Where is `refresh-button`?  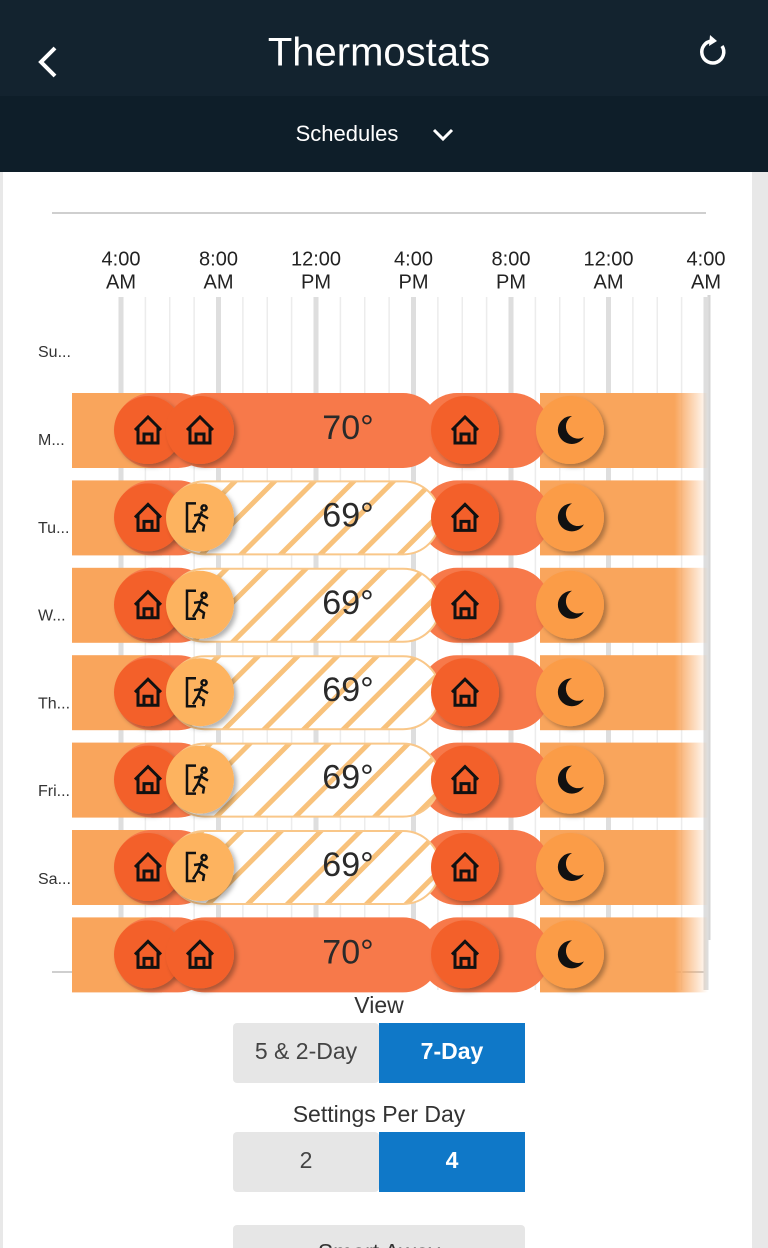
refresh-button is located at coordinates (713, 50).